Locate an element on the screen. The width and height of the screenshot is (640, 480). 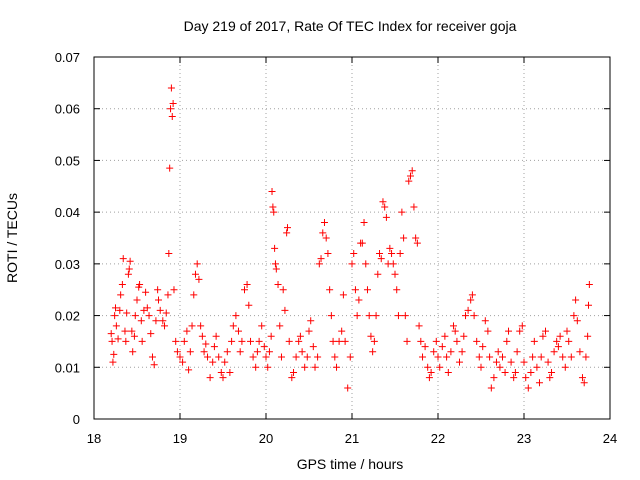
x-tick-label: 19 is located at coordinates (180, 438).